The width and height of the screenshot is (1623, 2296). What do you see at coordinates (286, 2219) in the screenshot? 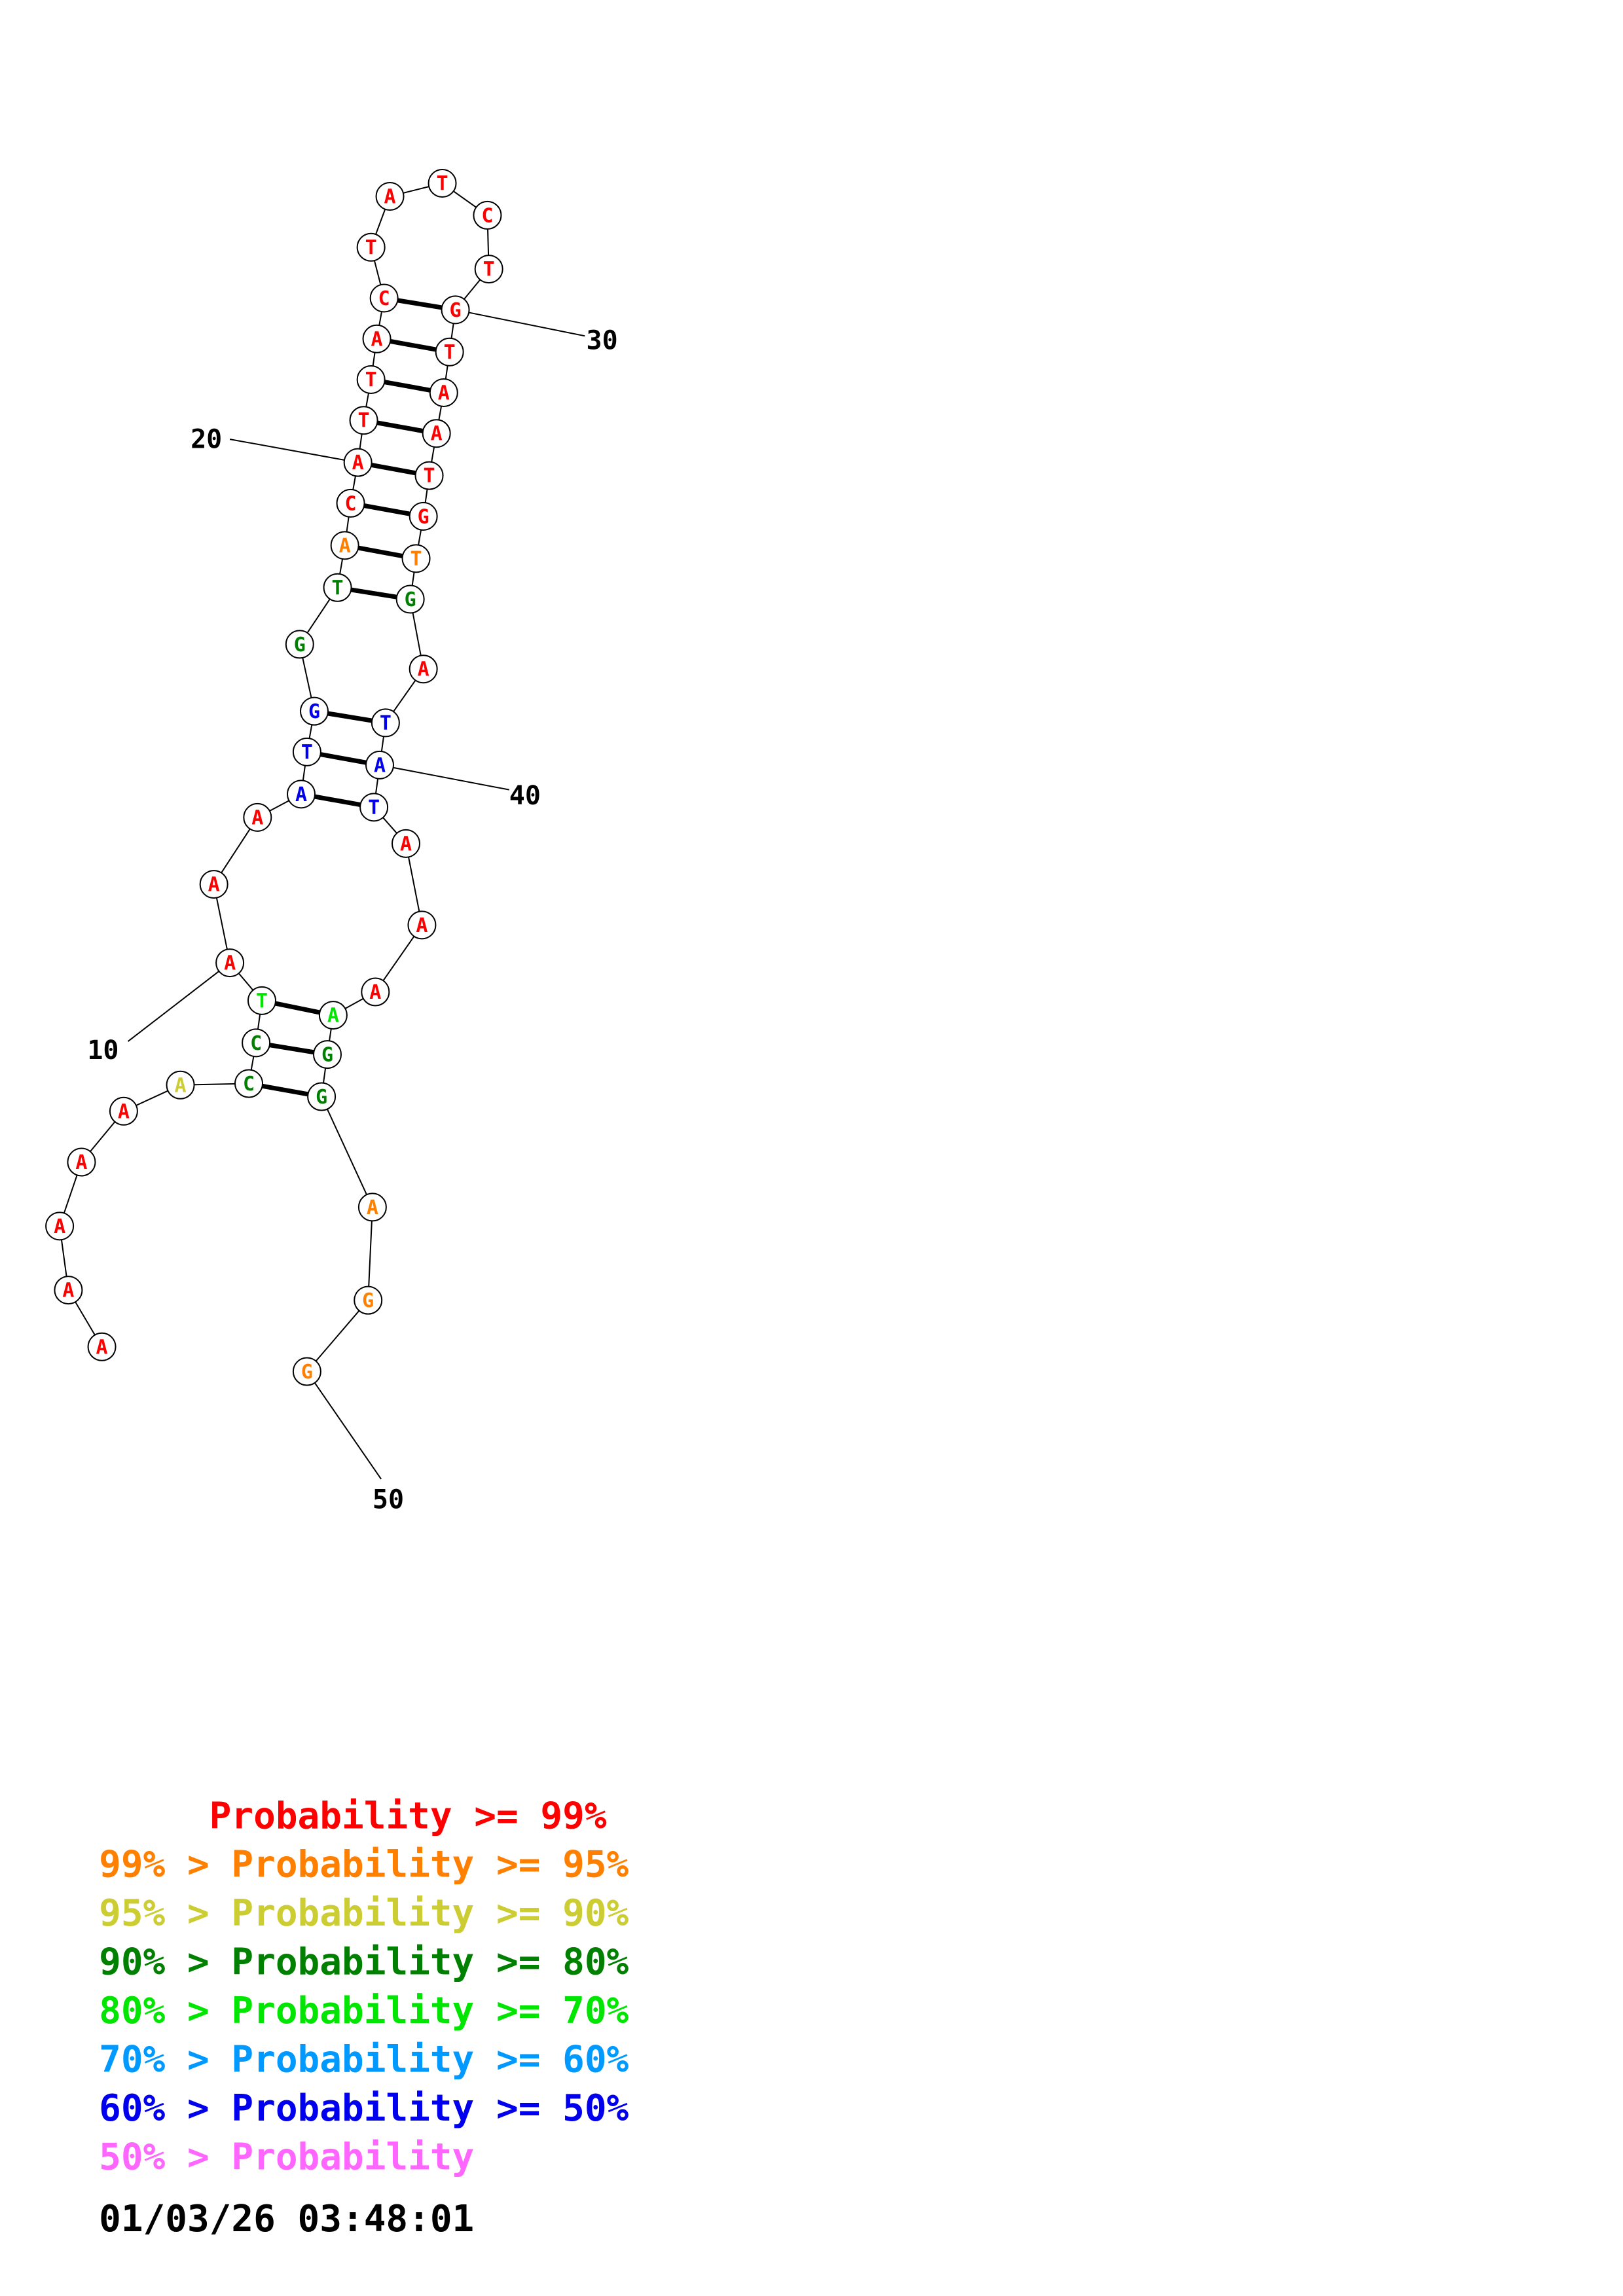
I see `timestamp: 01/03/26 03:48:01` at bounding box center [286, 2219].